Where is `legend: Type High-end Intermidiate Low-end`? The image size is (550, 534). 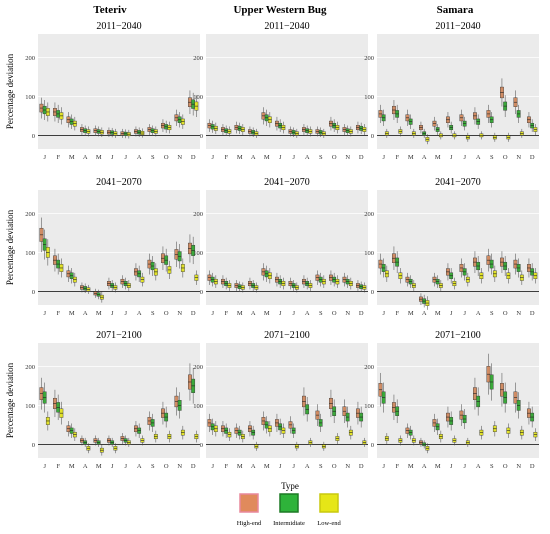 legend: Type High-end Intermidiate Low-end is located at coordinates (289, 504).